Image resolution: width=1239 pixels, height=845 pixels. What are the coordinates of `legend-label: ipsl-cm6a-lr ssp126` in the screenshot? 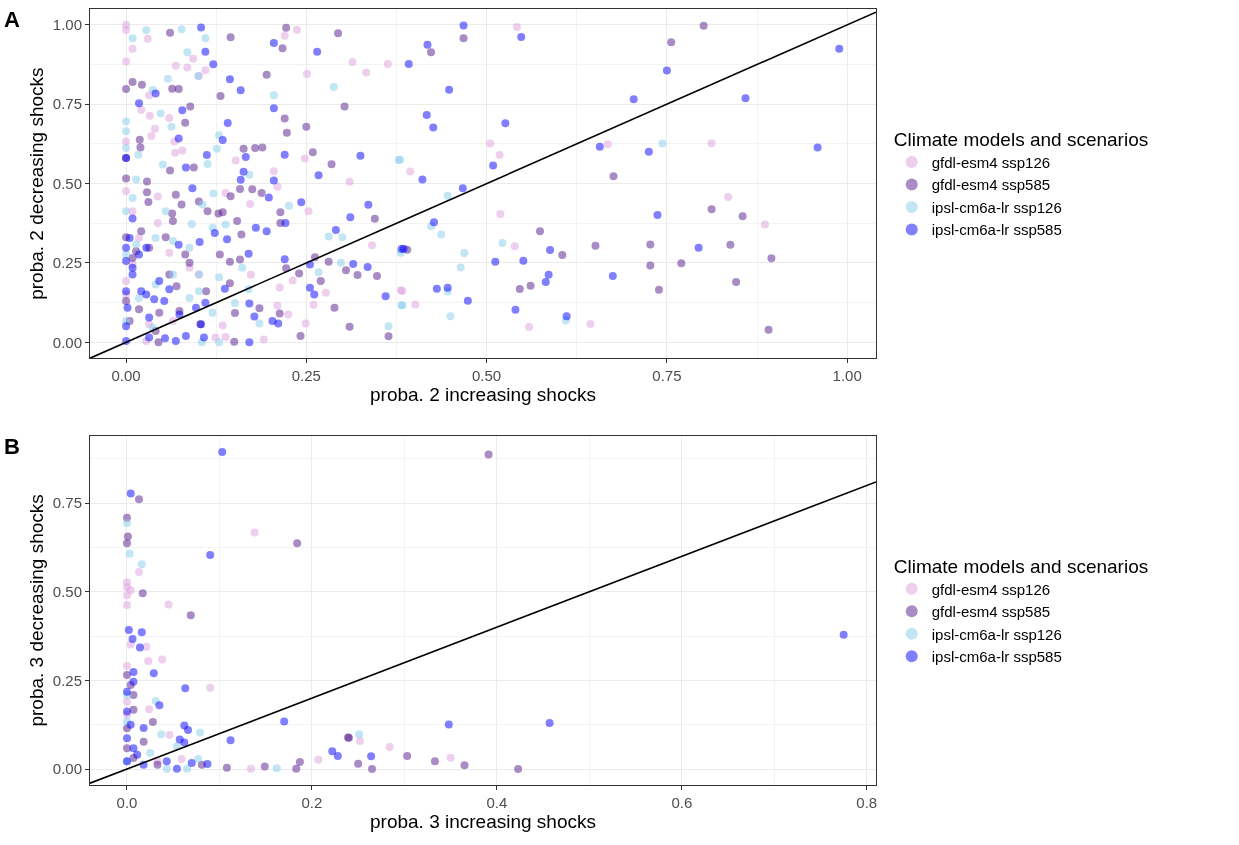 It's located at (996, 634).